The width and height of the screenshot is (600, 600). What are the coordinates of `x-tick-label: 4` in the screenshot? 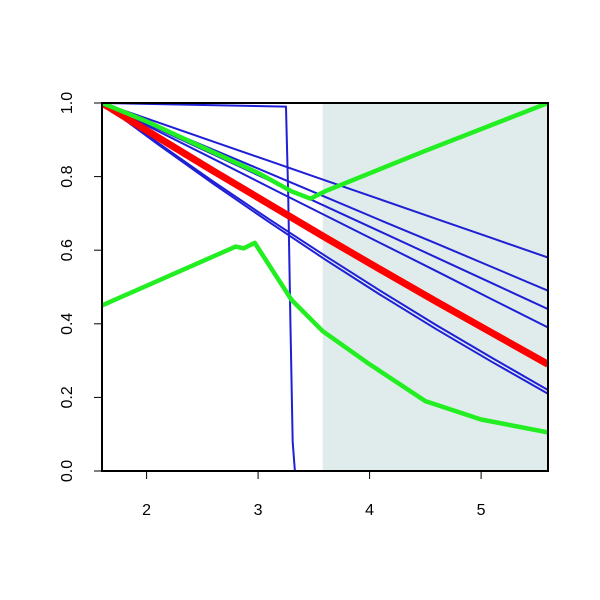 It's located at (369, 510).